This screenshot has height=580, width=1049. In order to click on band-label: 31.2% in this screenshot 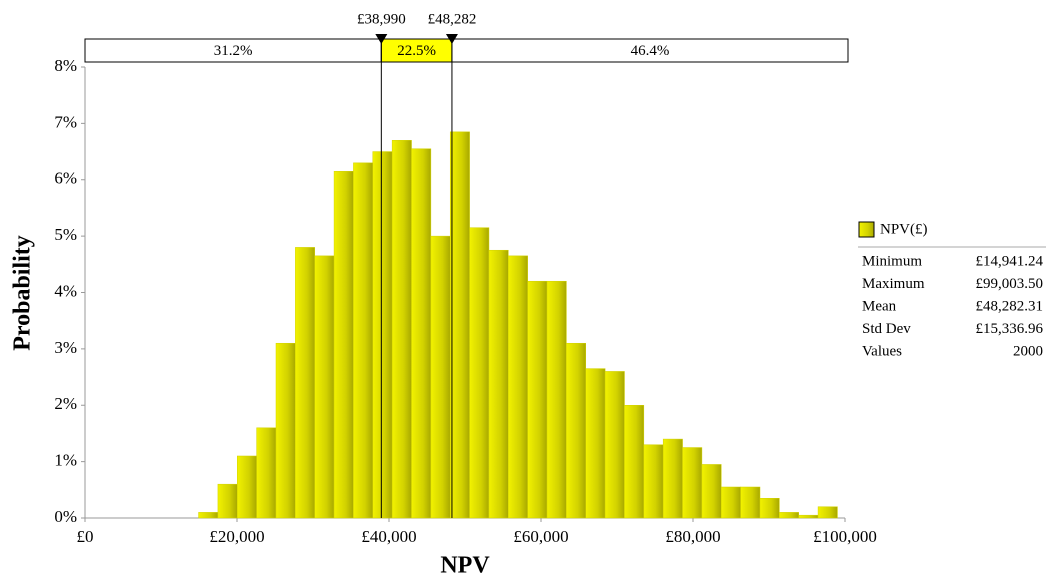, I will do `click(233, 51)`.